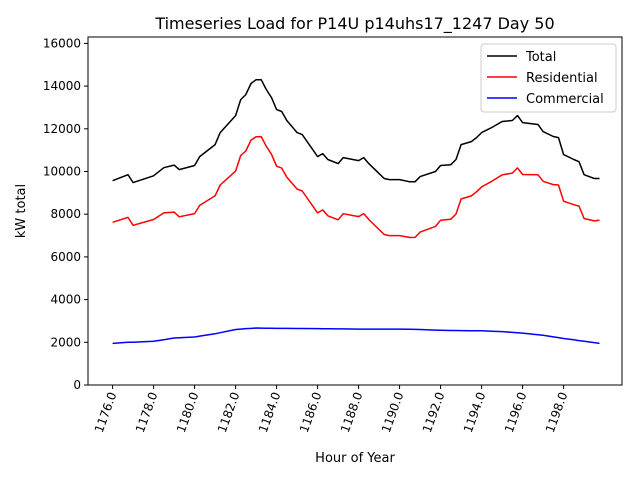 The image size is (640, 484). I want to click on x-tick-label: 1178.0, so click(147, 412).